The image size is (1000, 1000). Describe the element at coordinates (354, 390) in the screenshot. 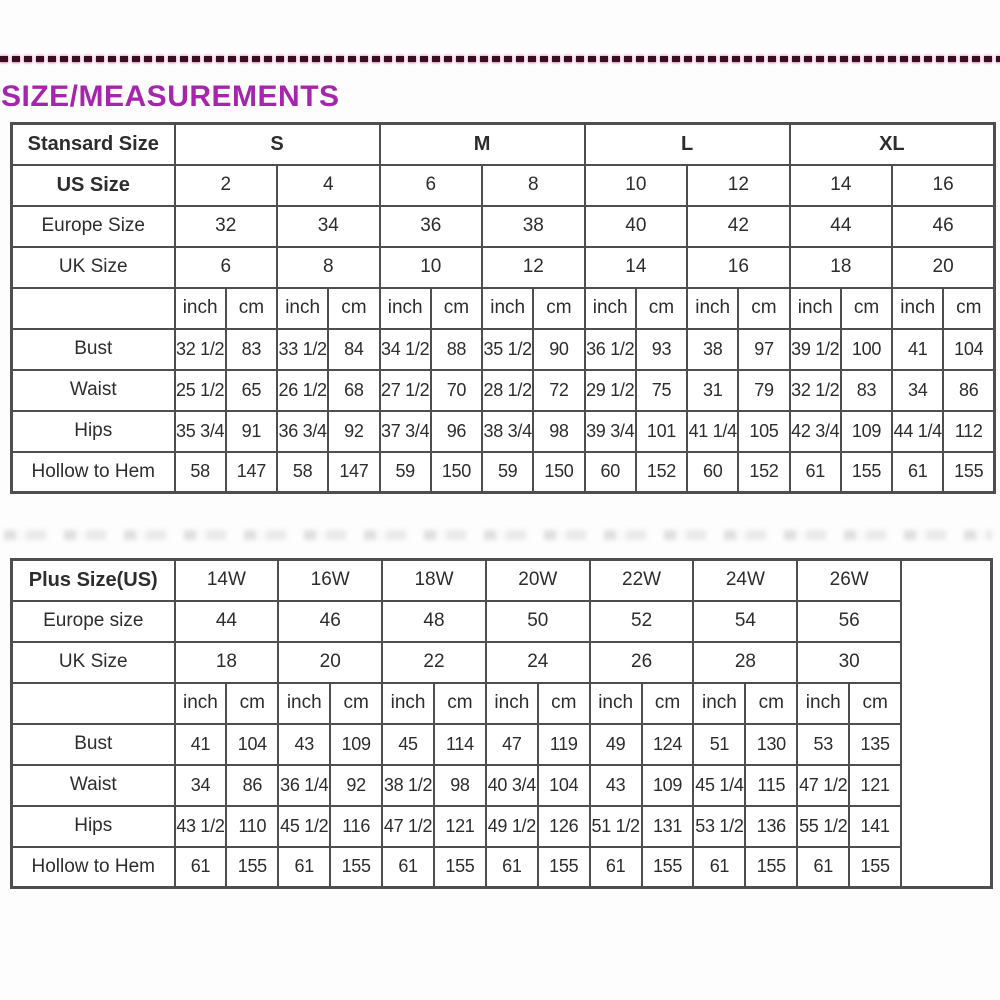

I see `measurement-value-cell: 68` at that location.